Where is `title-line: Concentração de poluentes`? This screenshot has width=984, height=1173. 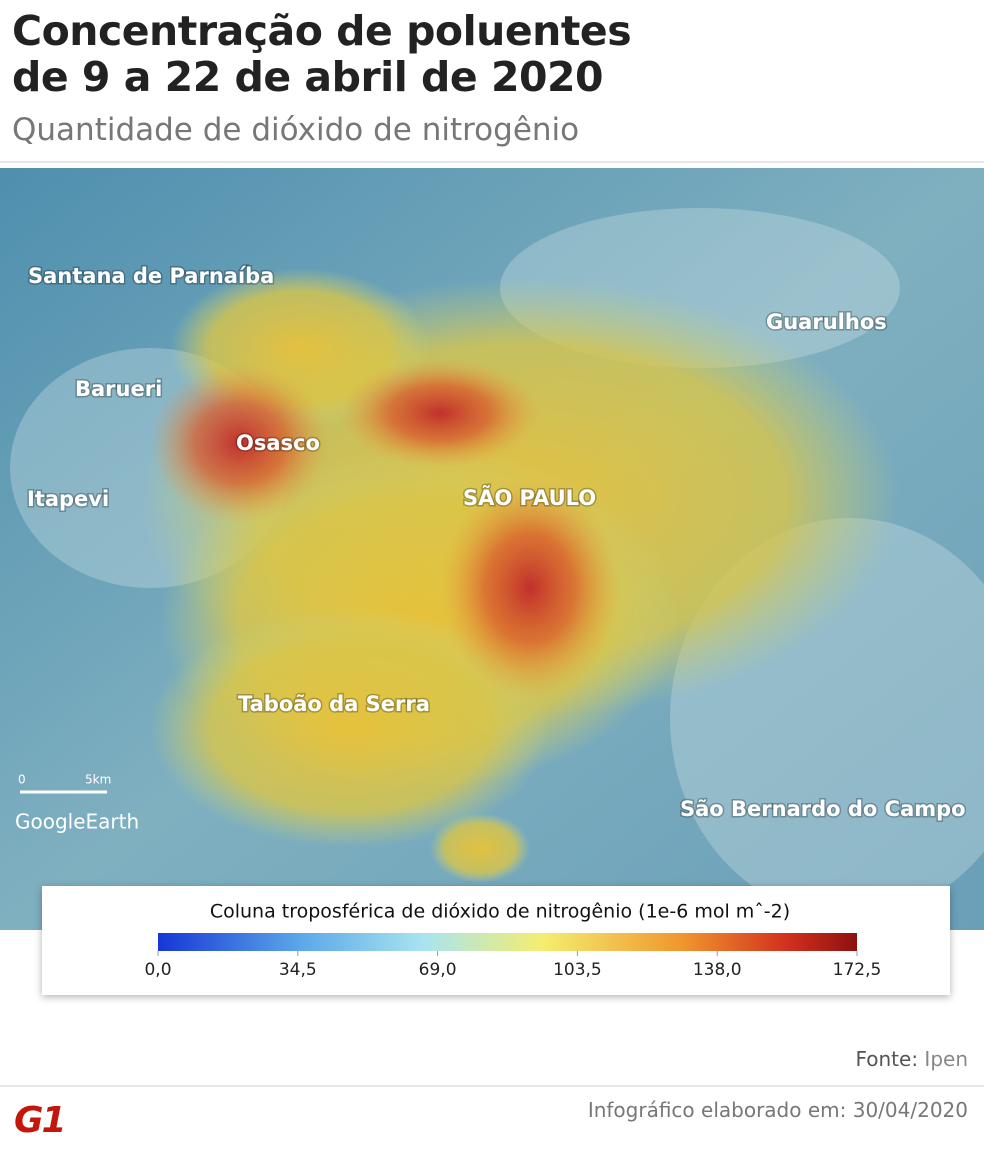
title-line: Concentração de poluentes is located at coordinates (322, 31).